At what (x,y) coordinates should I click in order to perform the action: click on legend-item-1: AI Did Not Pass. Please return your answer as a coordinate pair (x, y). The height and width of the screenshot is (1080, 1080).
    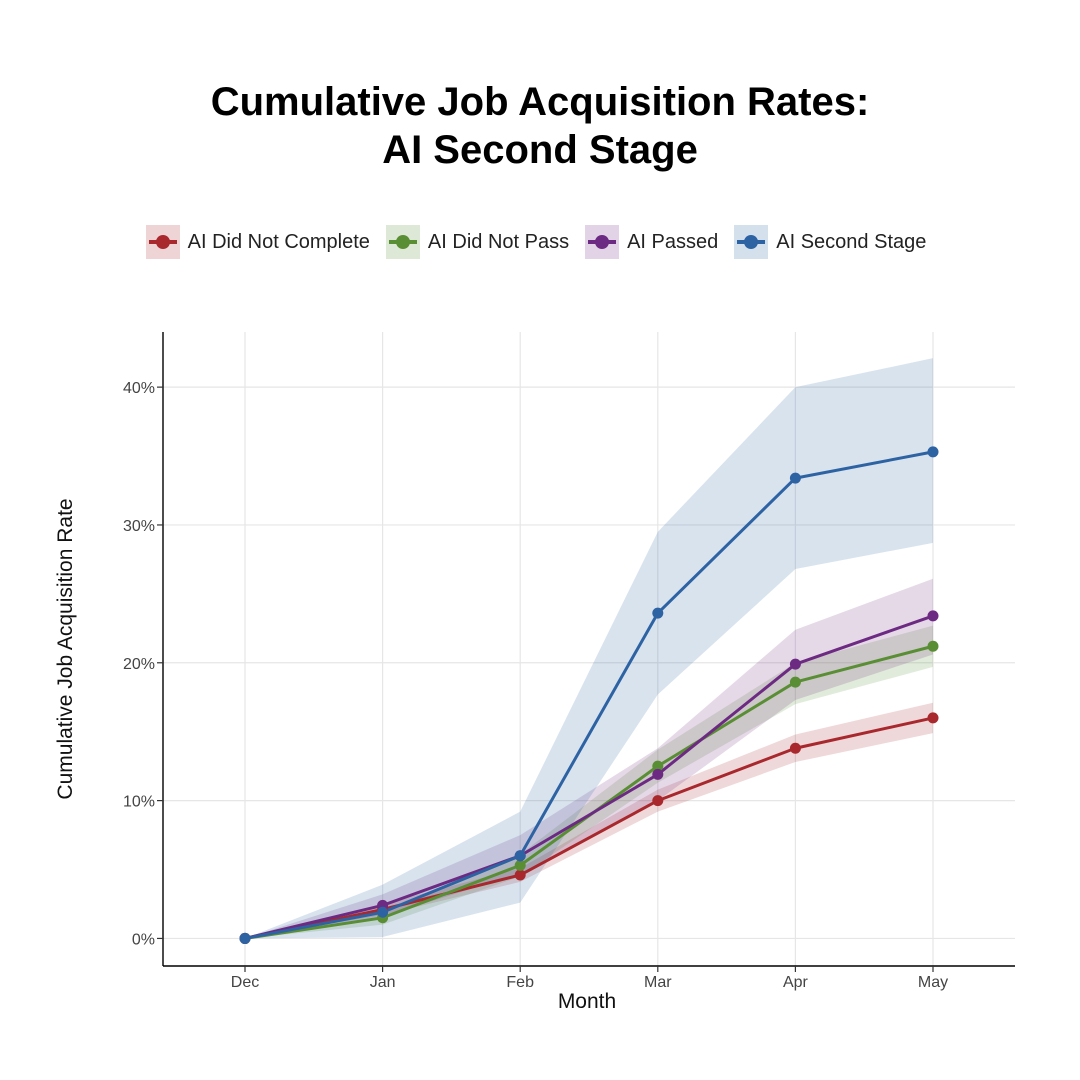
    Looking at the image, I should click on (481, 242).